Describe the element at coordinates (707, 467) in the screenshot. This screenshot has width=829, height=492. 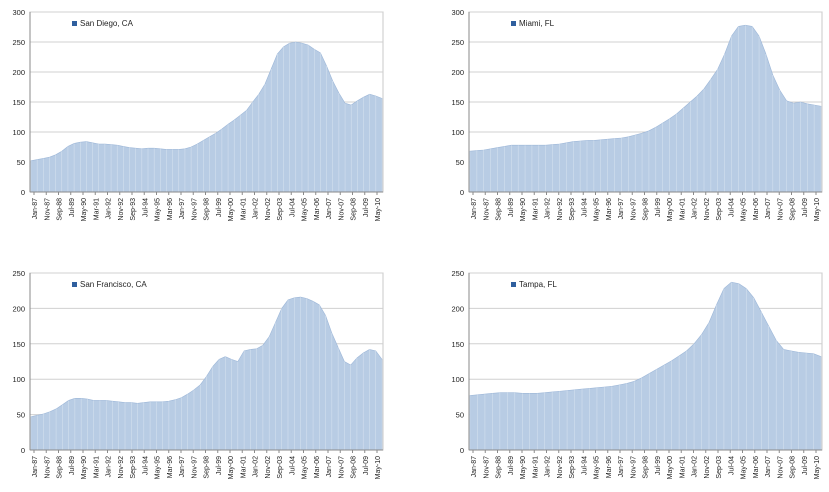
I see `x-tick-label: Nov-02` at that location.